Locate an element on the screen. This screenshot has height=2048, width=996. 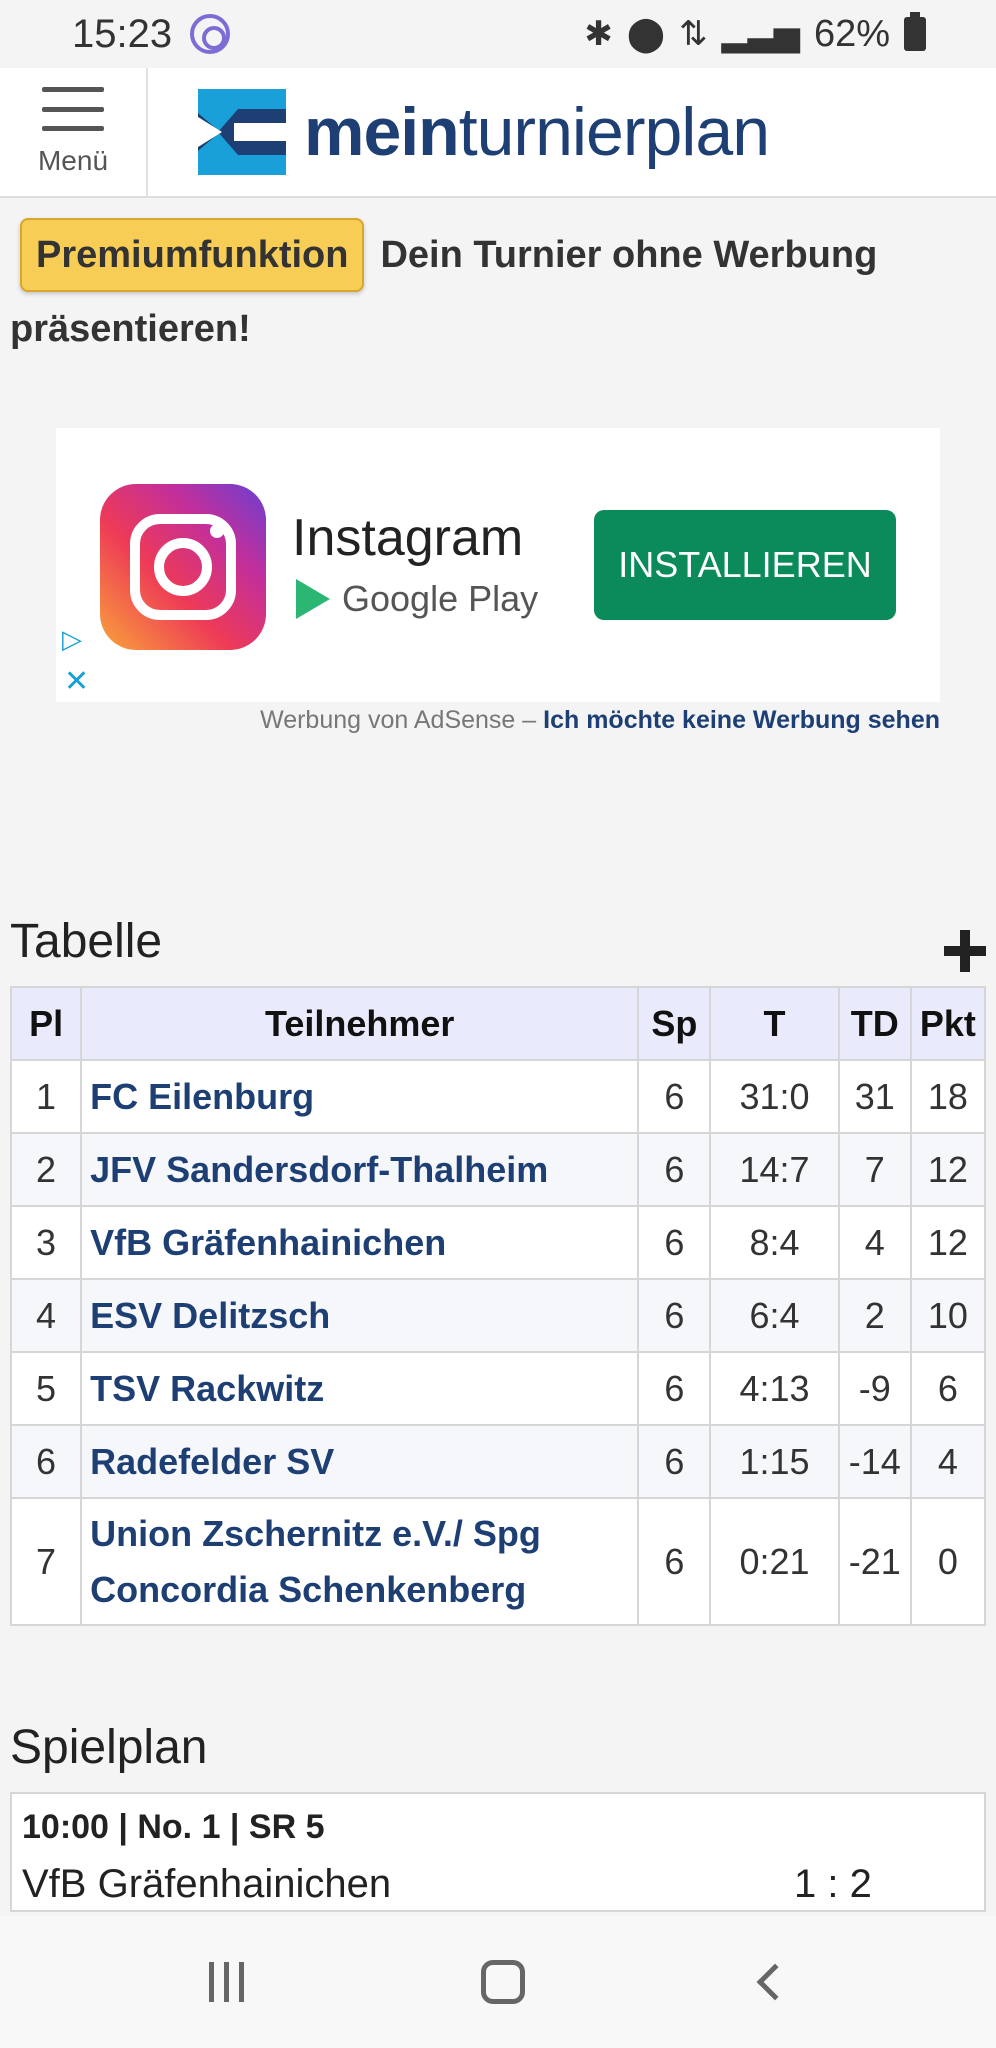
ad-app-name: Instagram is located at coordinates (408, 538).